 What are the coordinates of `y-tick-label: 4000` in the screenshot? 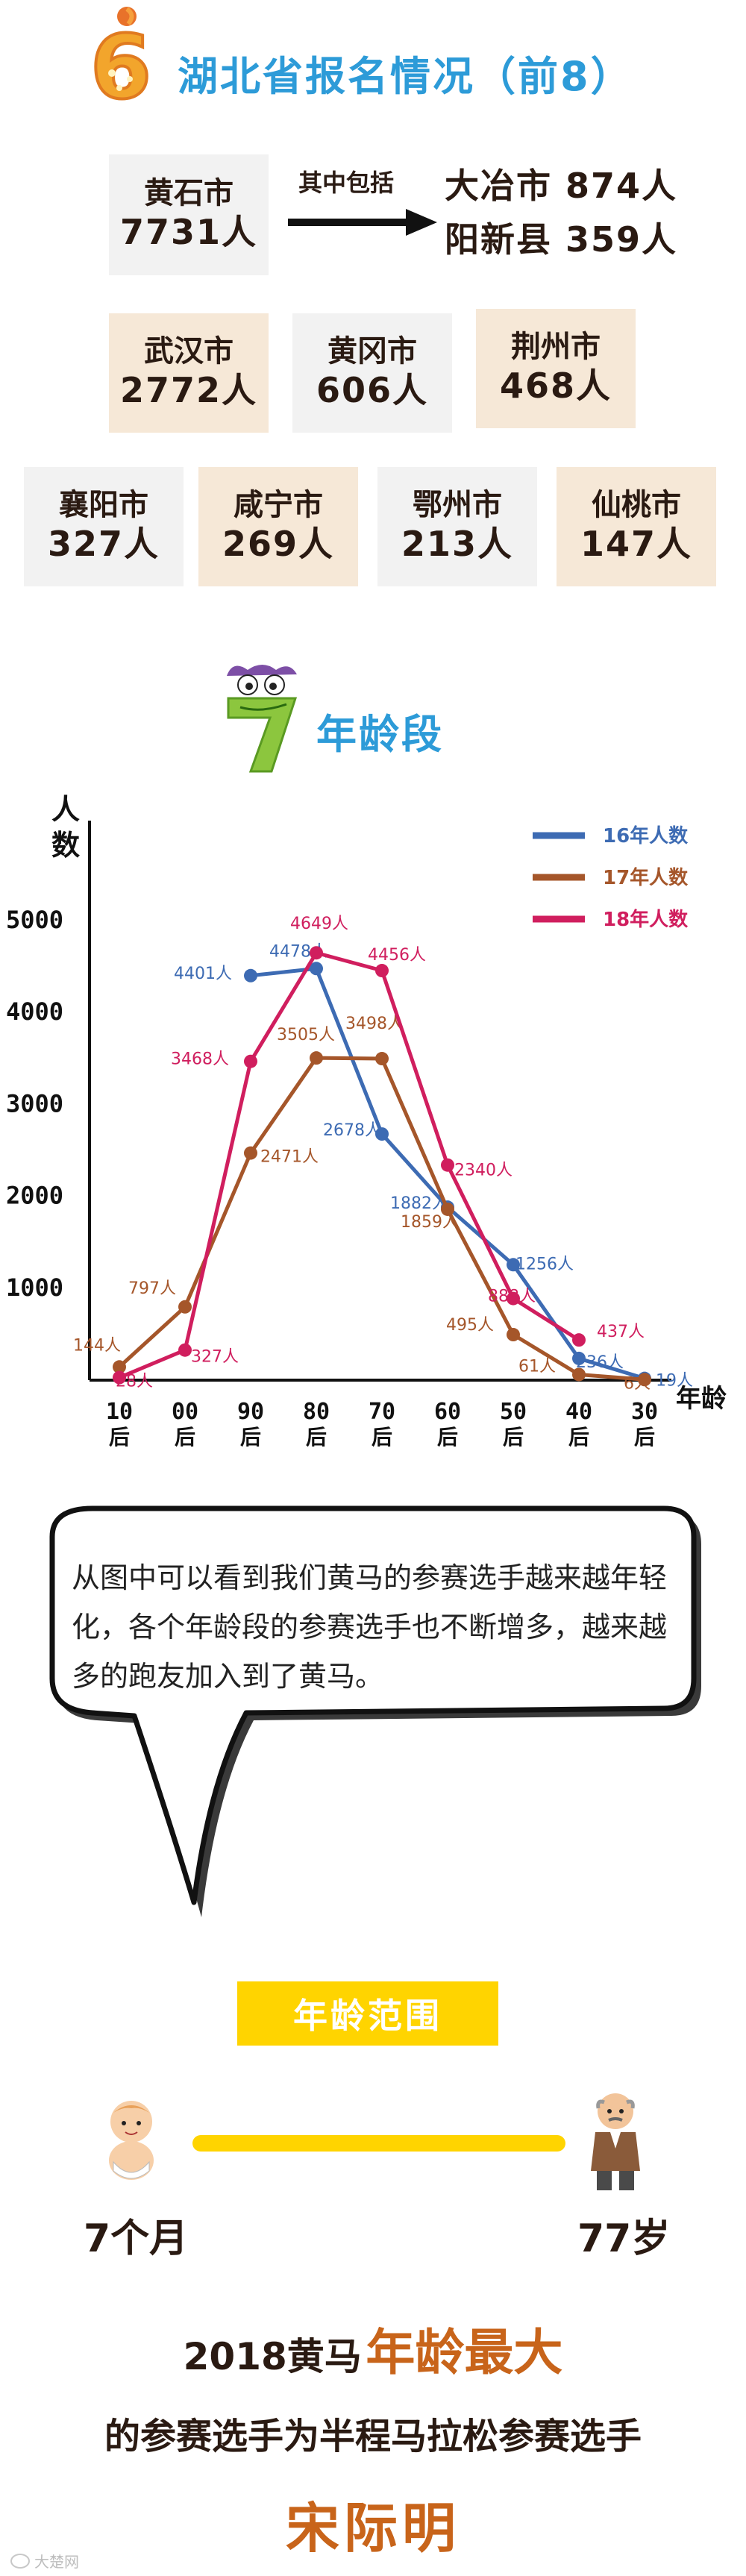 It's located at (34, 1011).